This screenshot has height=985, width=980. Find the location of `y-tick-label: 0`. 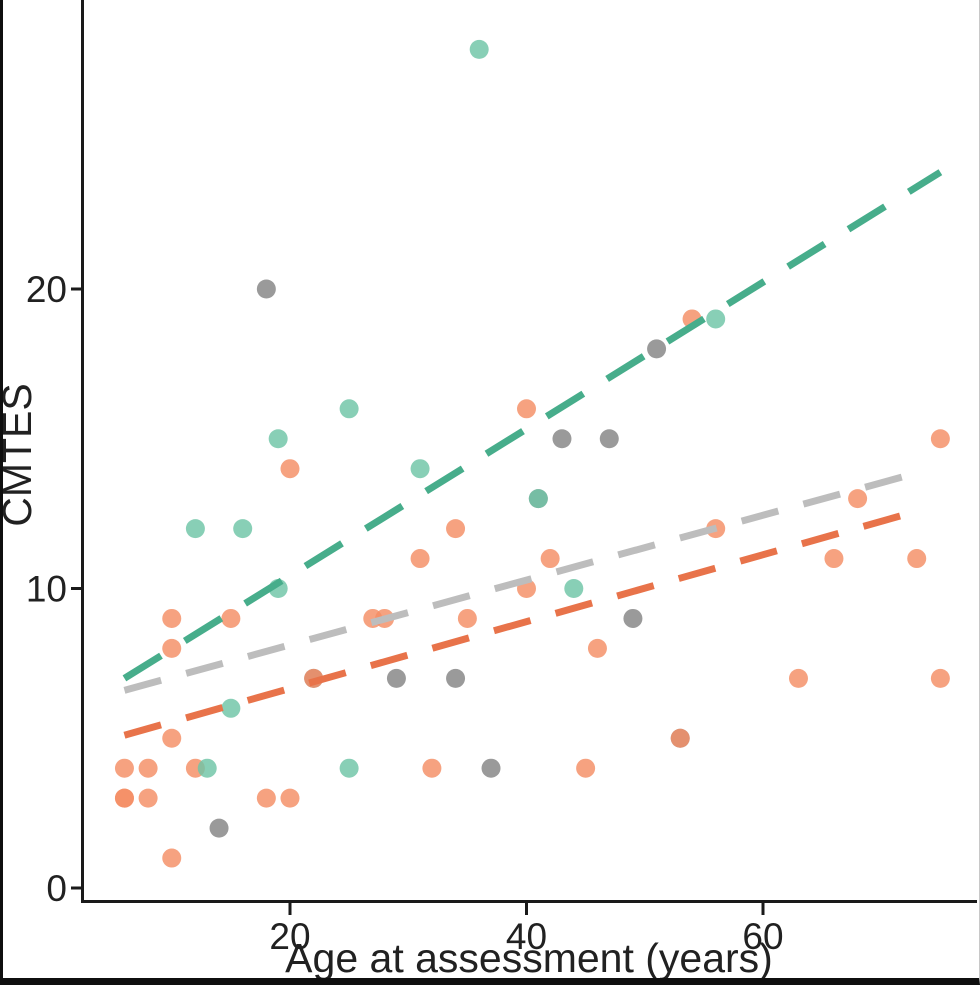

y-tick-label: 0 is located at coordinates (56, 888).